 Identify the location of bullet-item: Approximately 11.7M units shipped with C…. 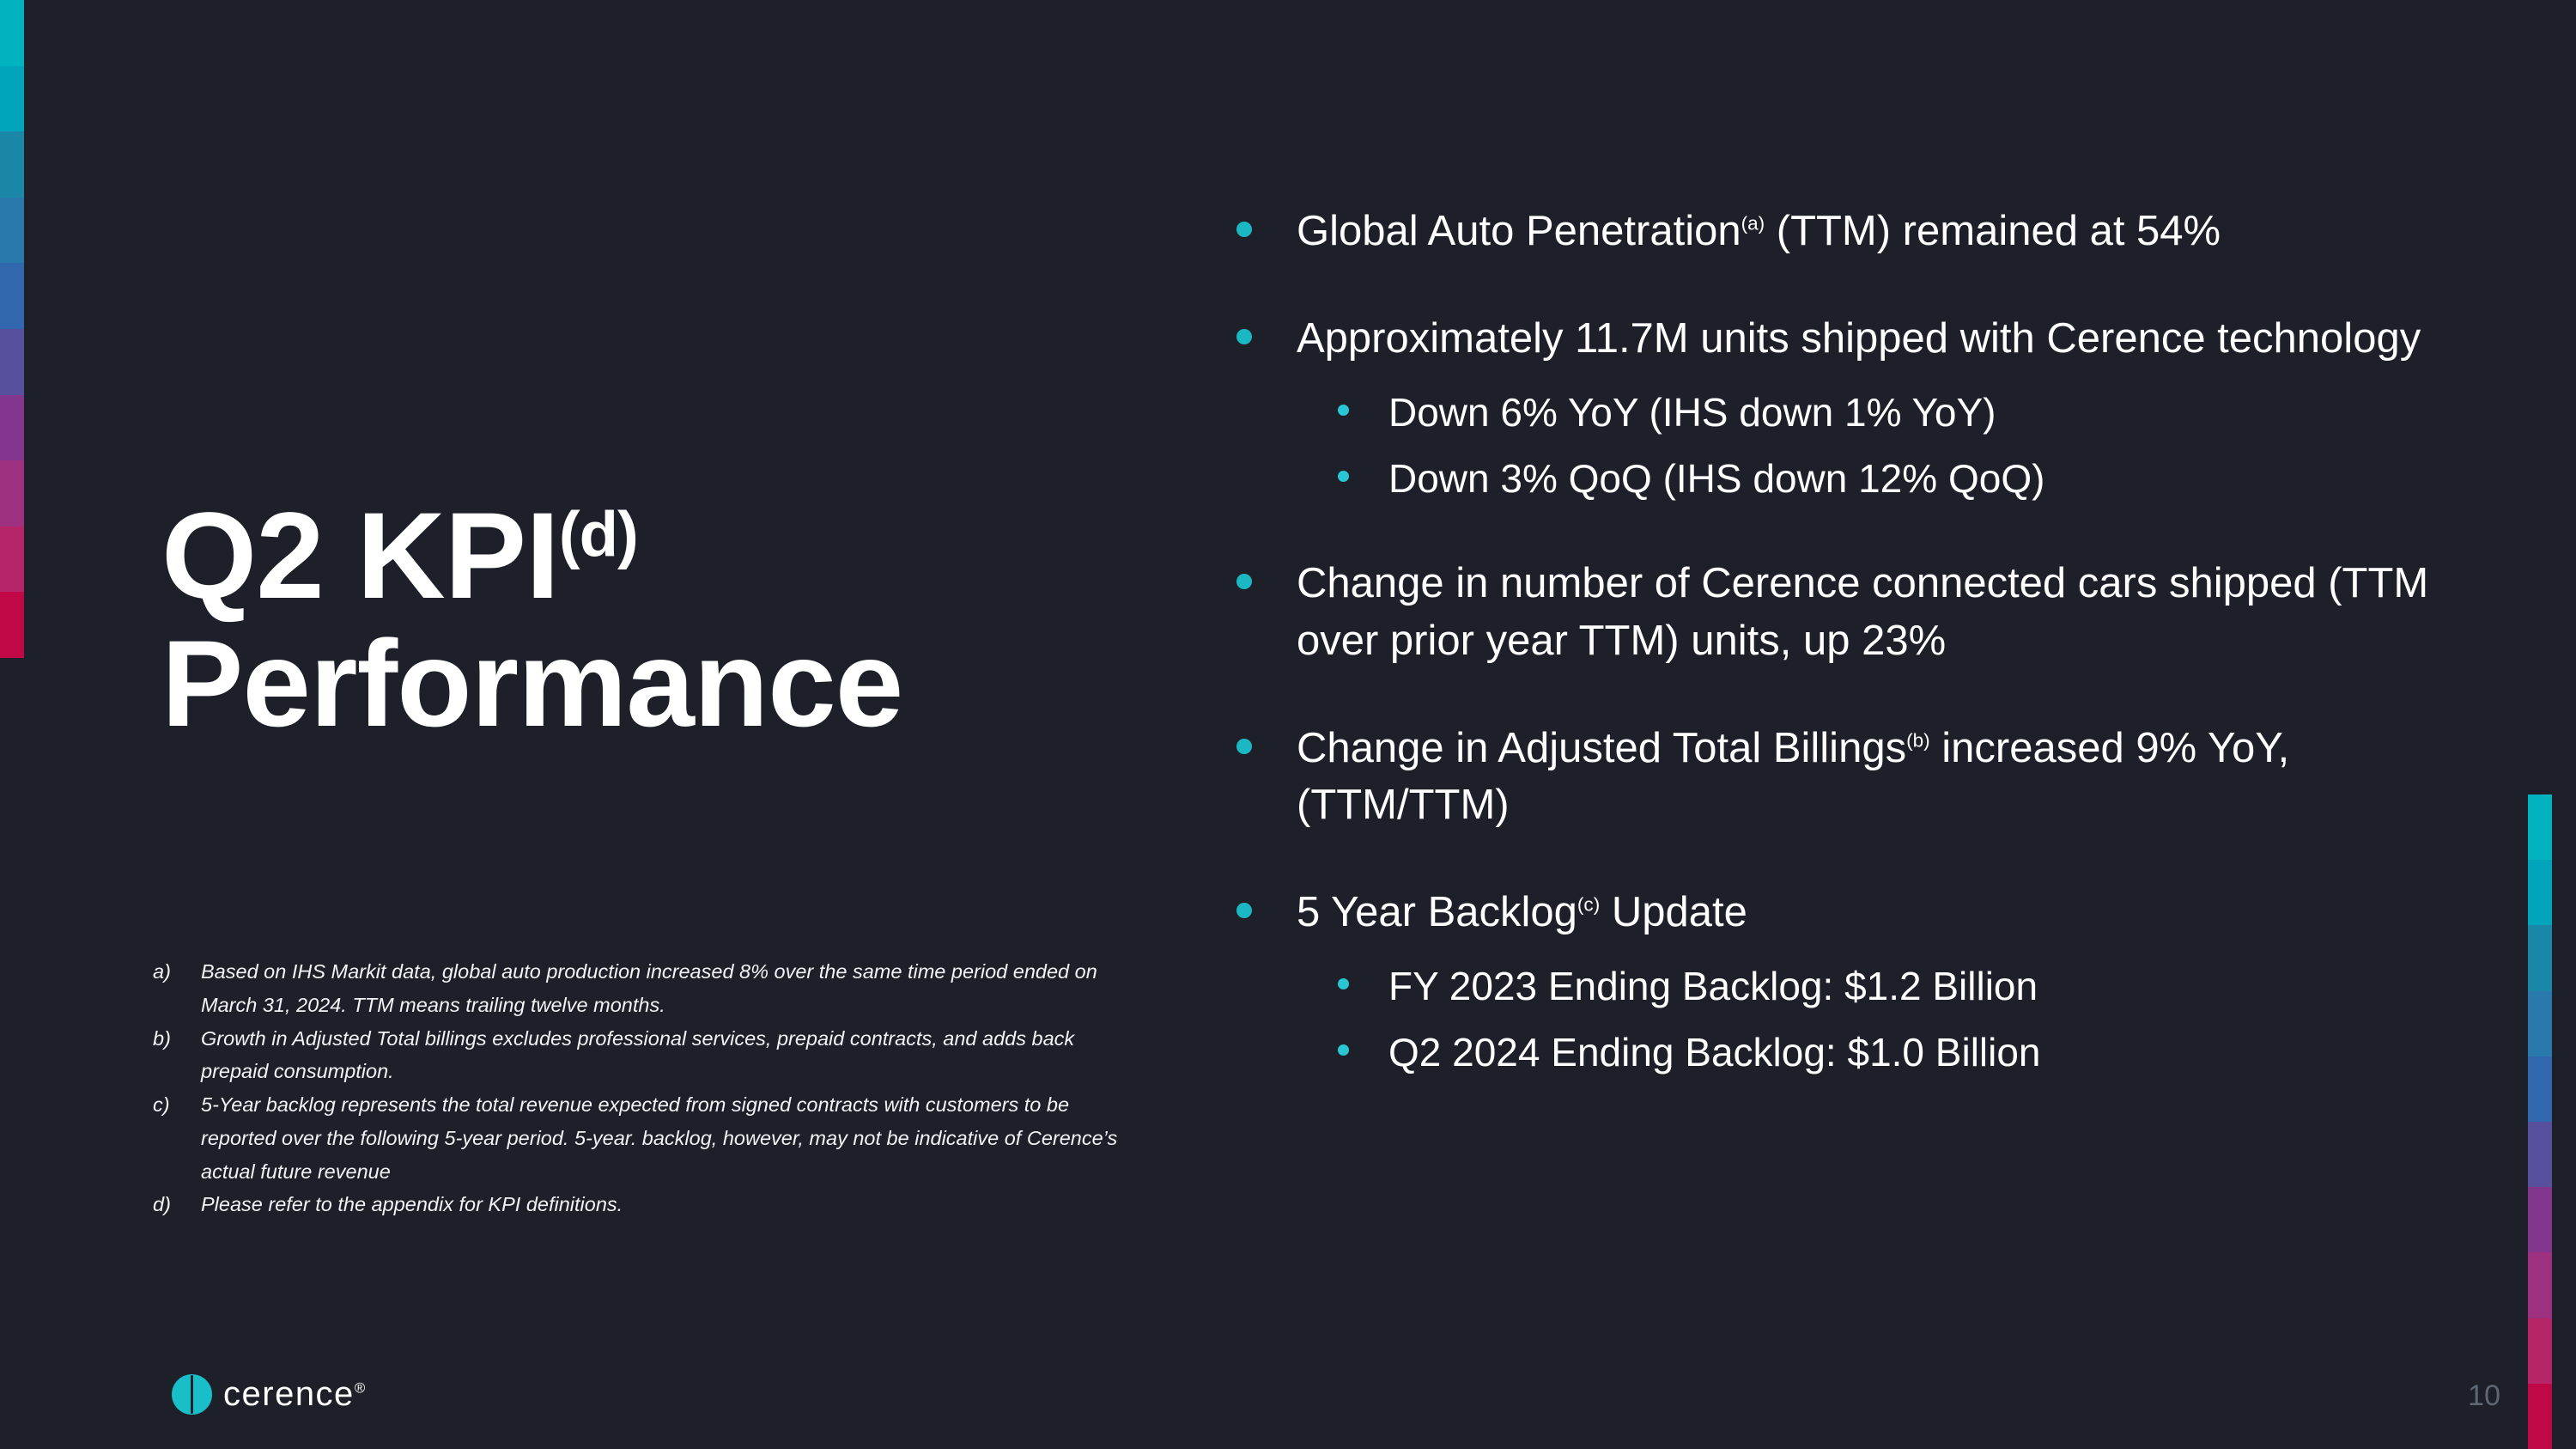
(1846, 408).